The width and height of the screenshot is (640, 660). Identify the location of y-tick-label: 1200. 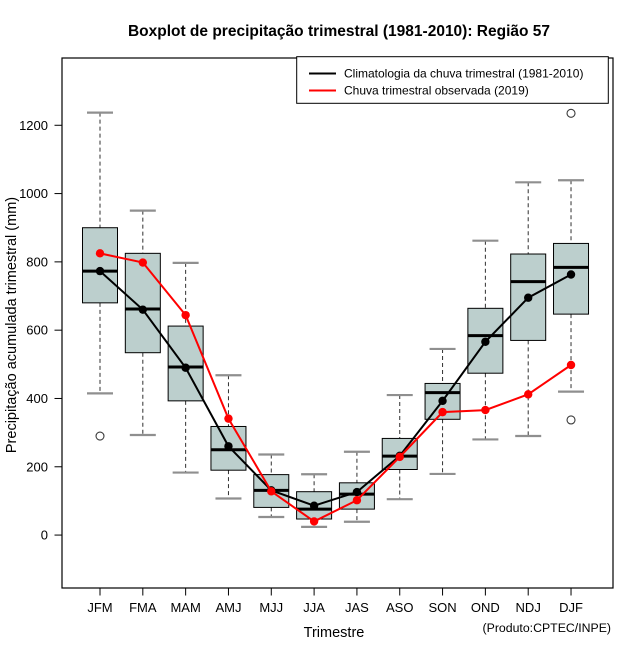
(33, 125).